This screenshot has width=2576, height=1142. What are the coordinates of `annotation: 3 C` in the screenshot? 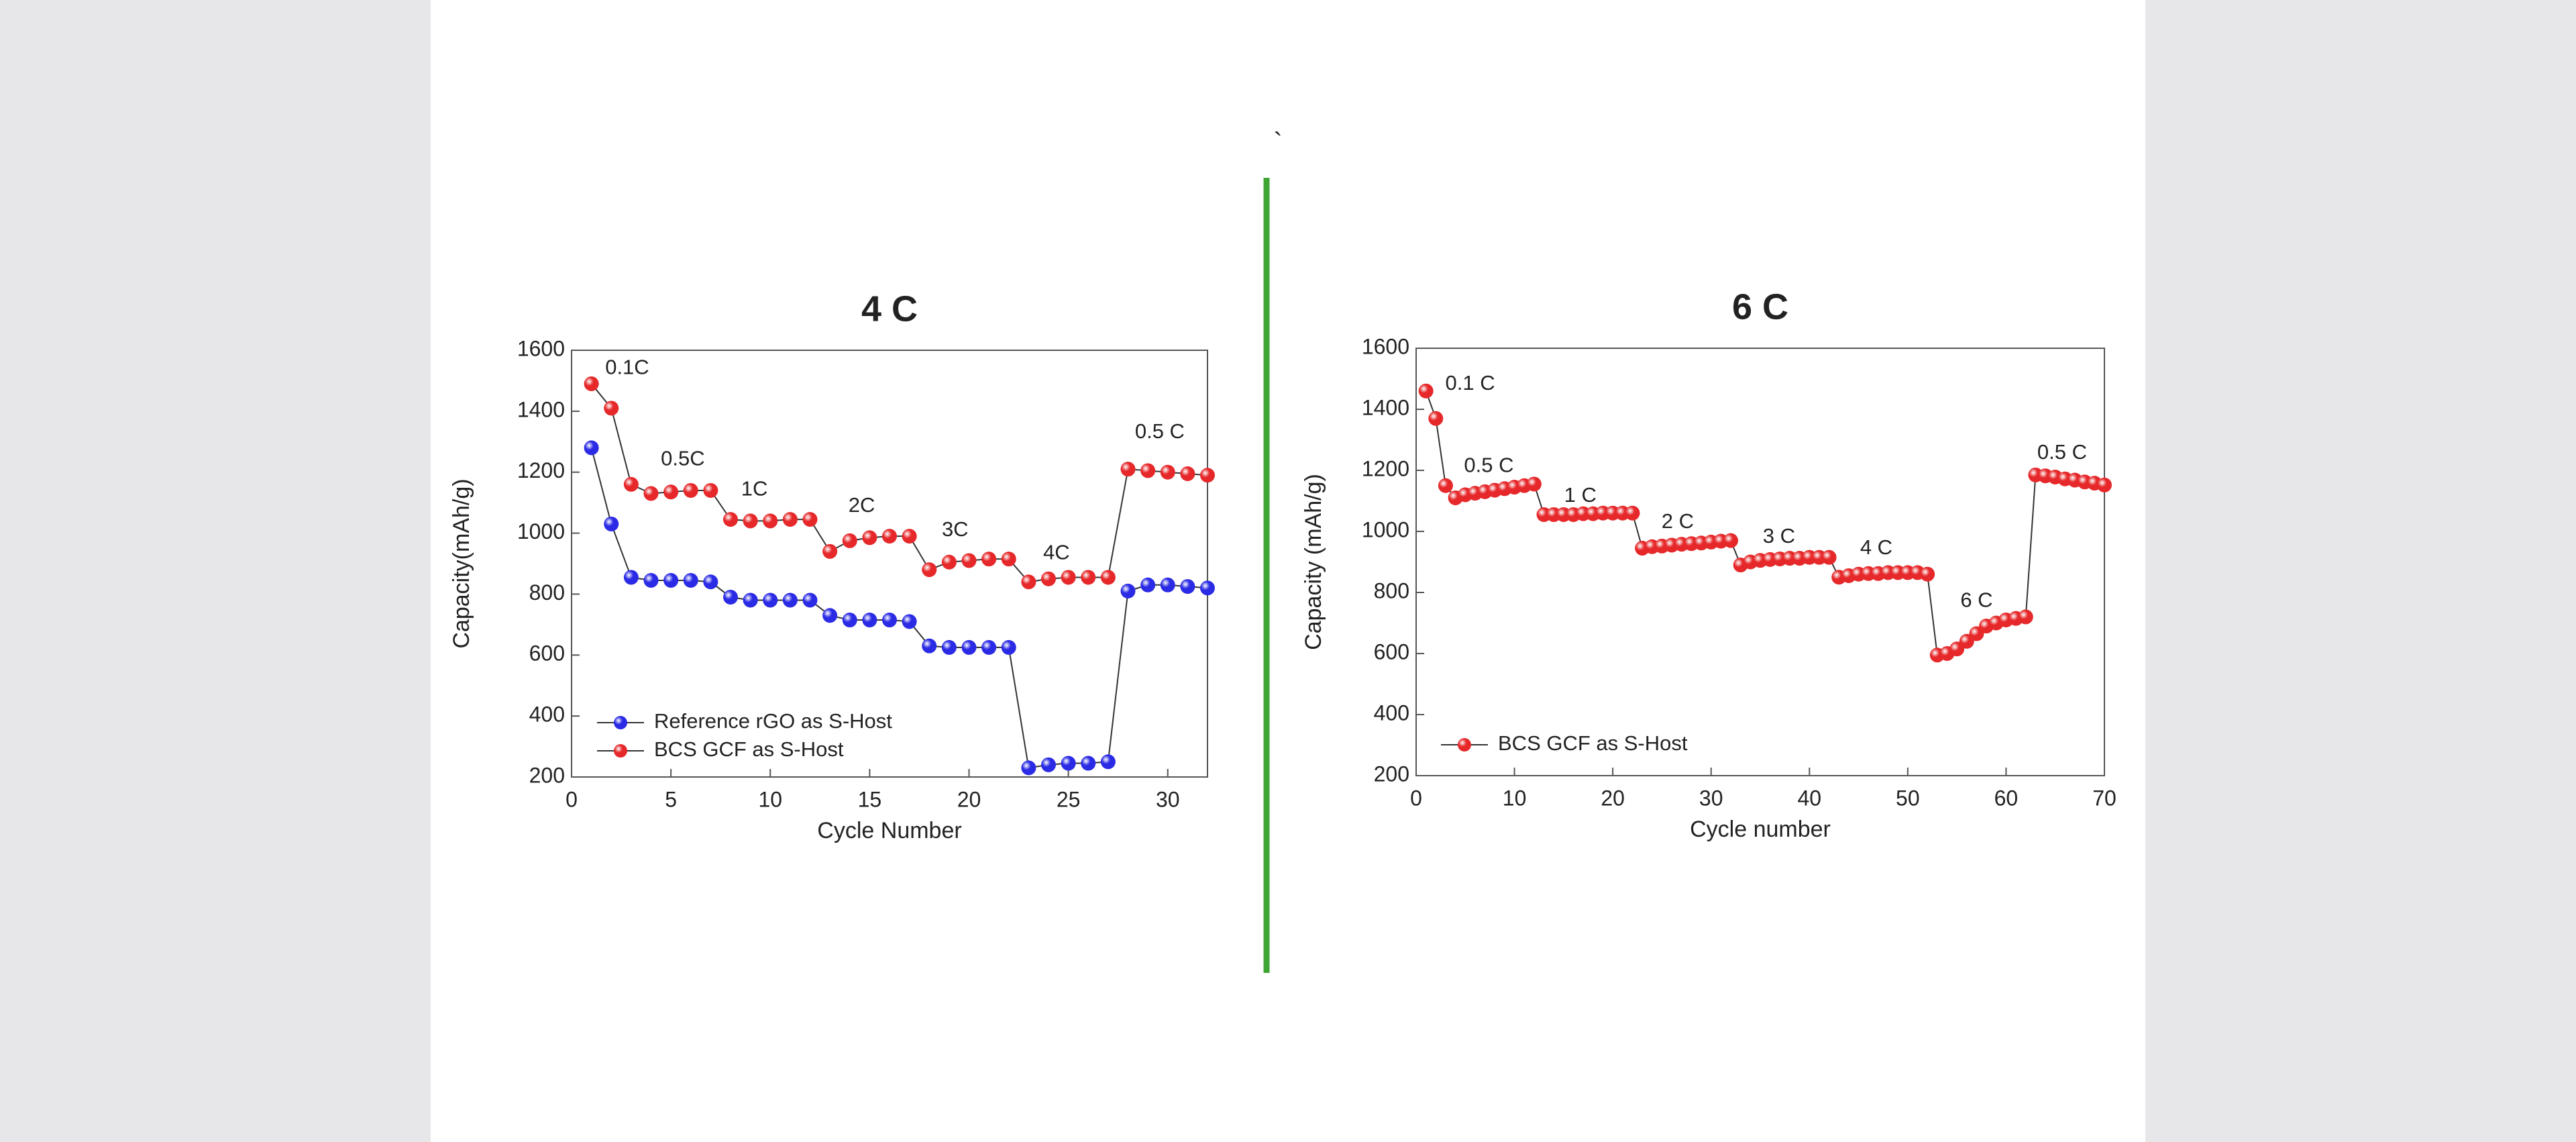 It's located at (1779, 536).